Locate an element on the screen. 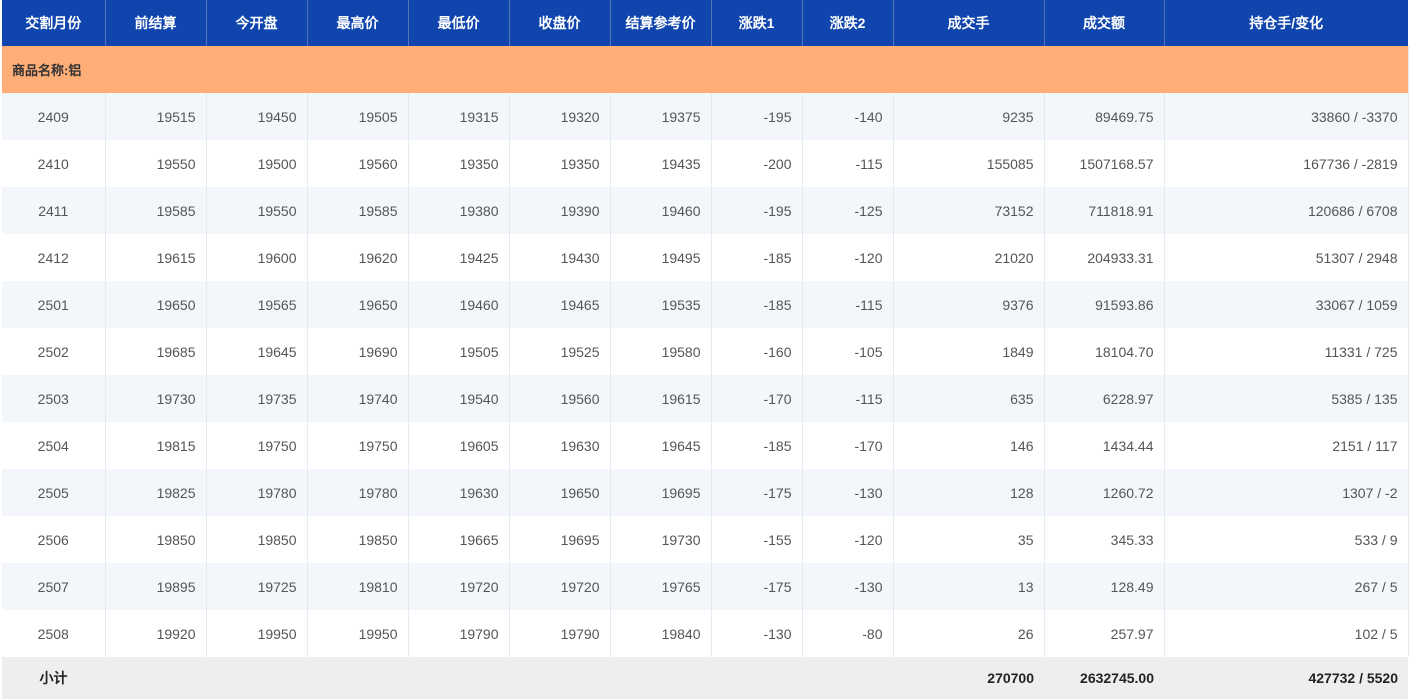 This screenshot has height=699, width=1410. group-row: 商品名称:铝 is located at coordinates (705, 69).